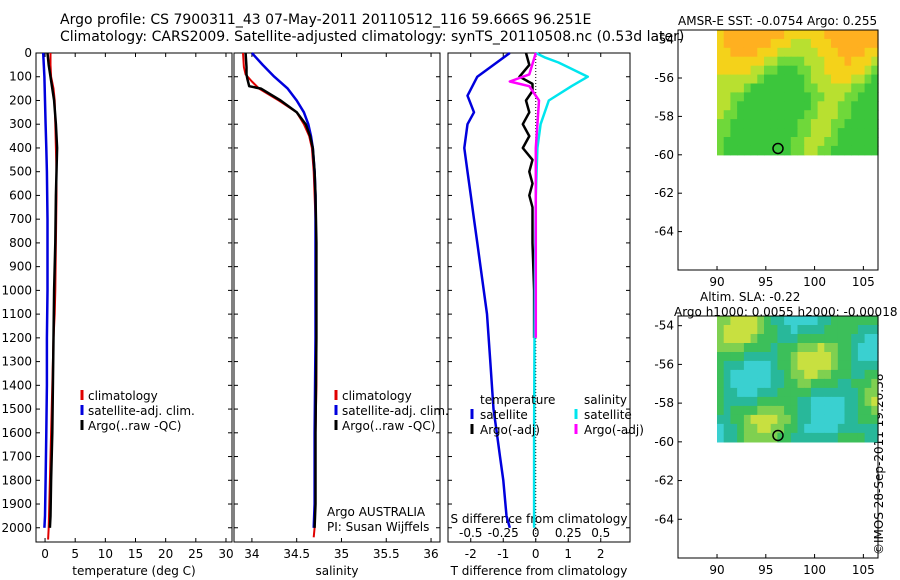 This screenshot has width=900, height=580. Describe the element at coordinates (105, 554) in the screenshot. I see `x-tick-label: 10` at that location.